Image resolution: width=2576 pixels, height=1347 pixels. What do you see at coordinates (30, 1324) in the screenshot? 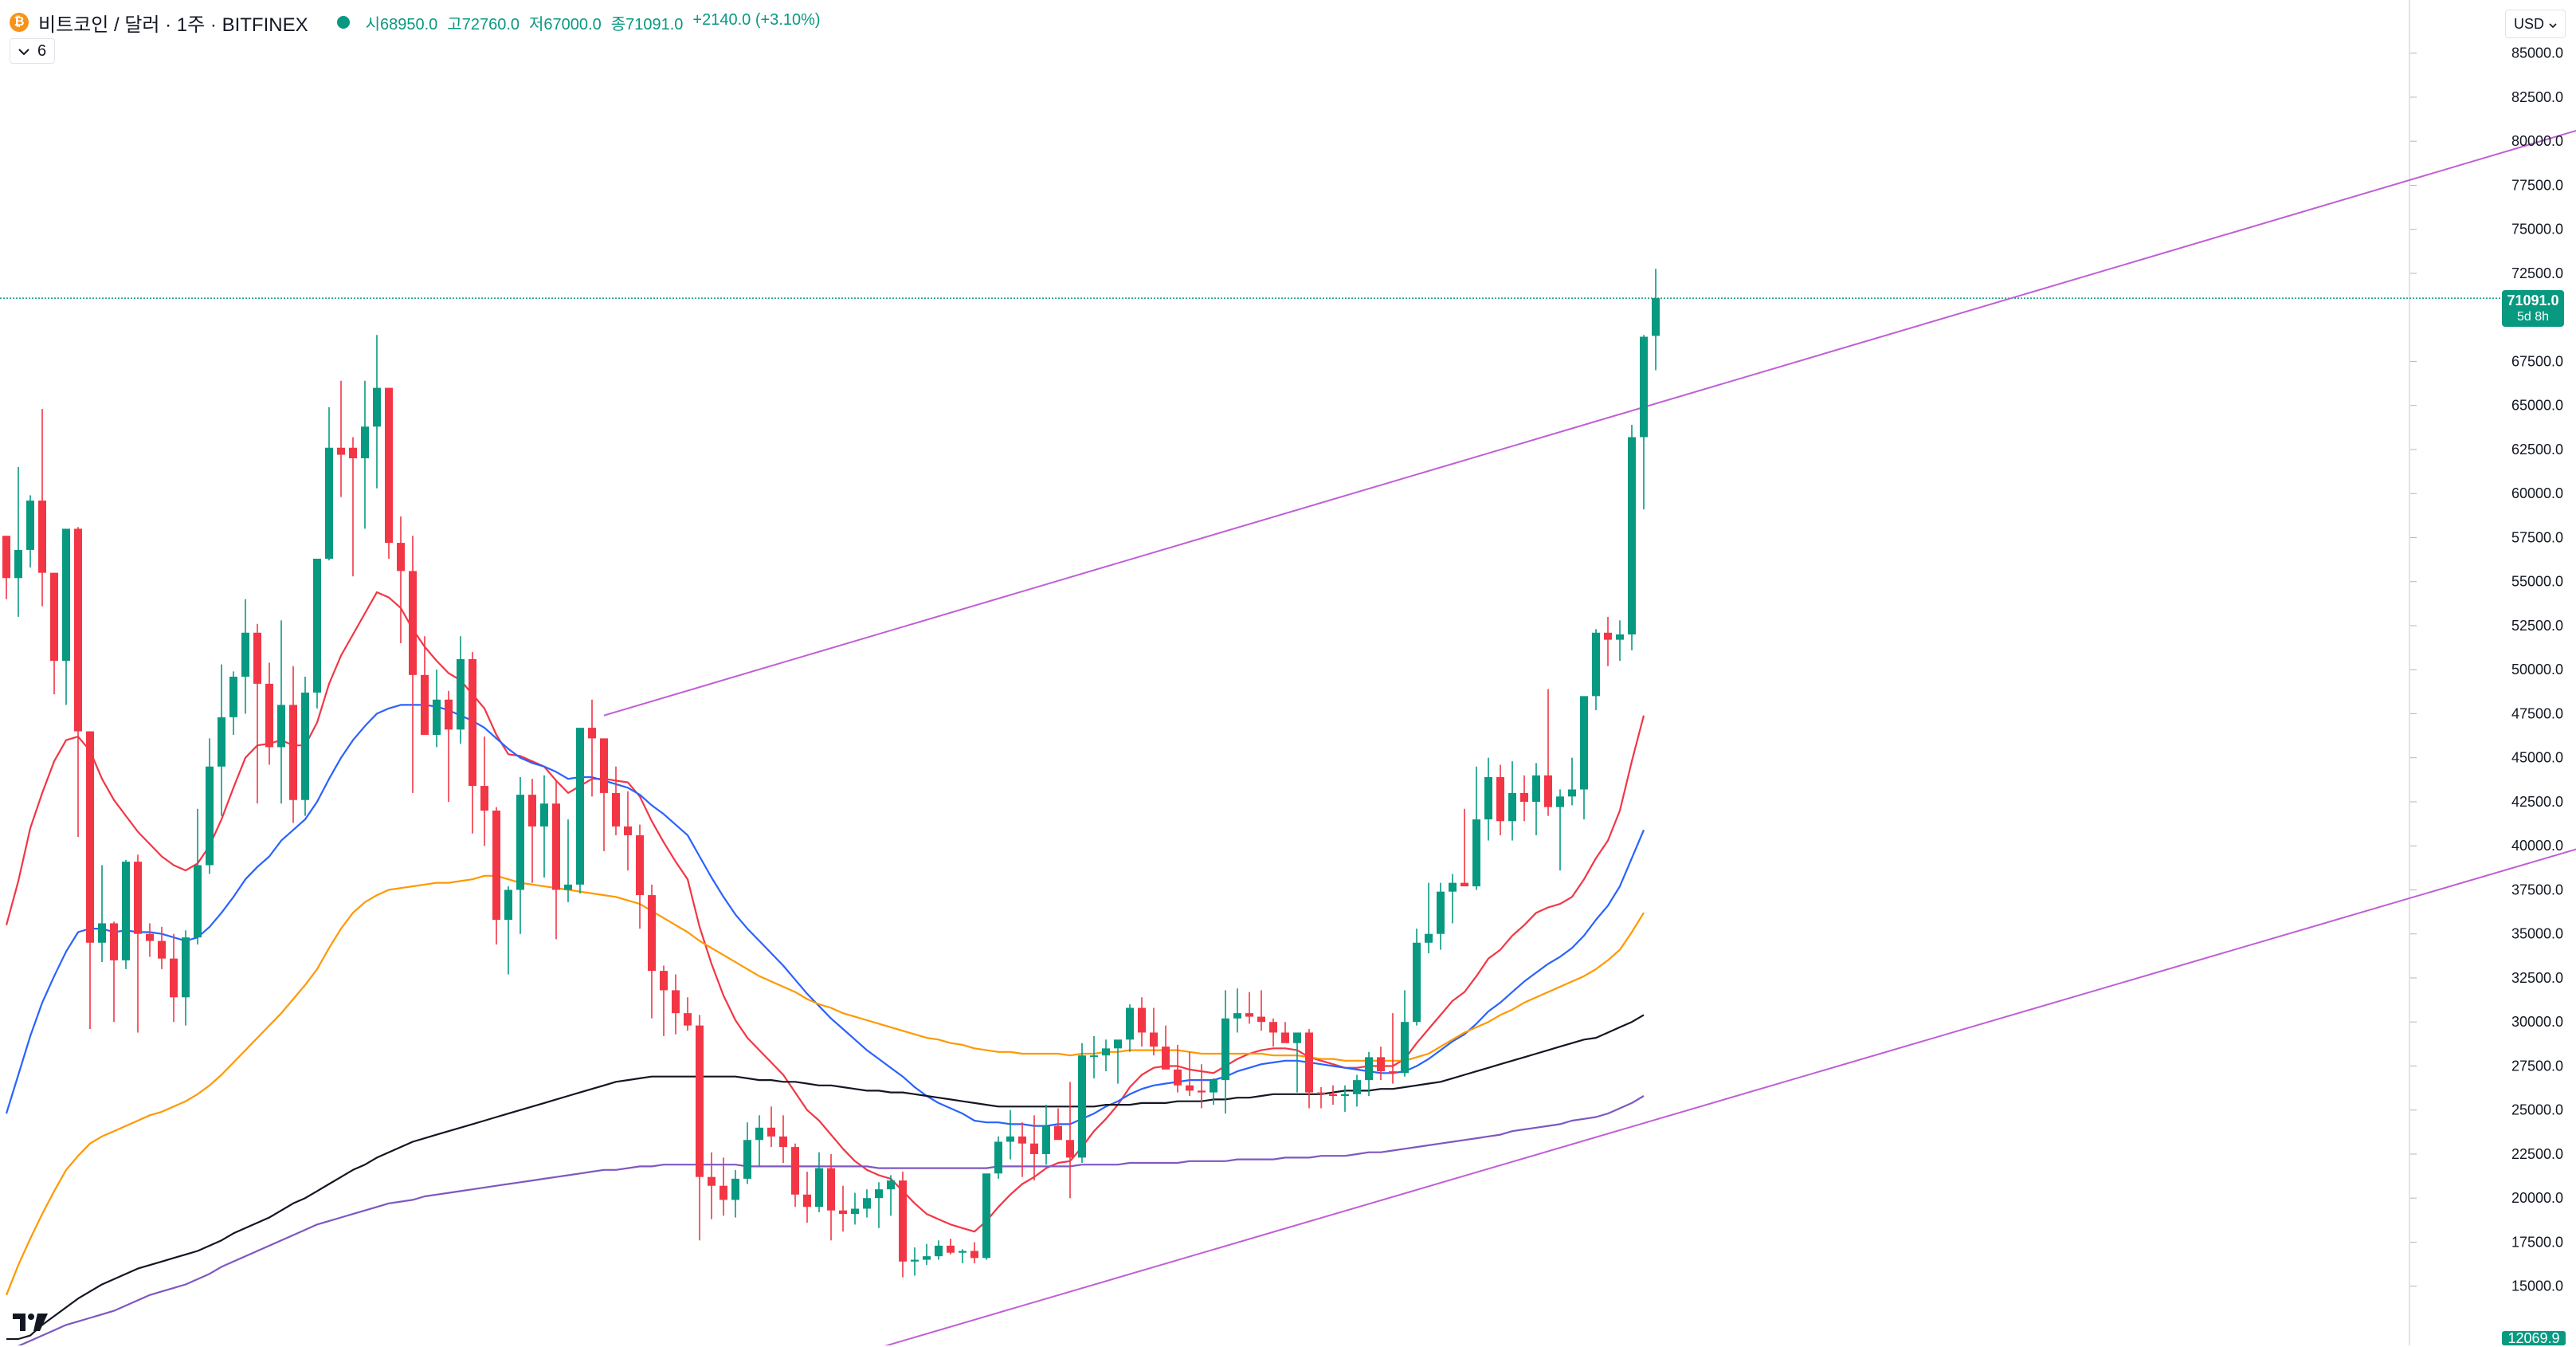
I see `tradingview-logo-icon` at bounding box center [30, 1324].